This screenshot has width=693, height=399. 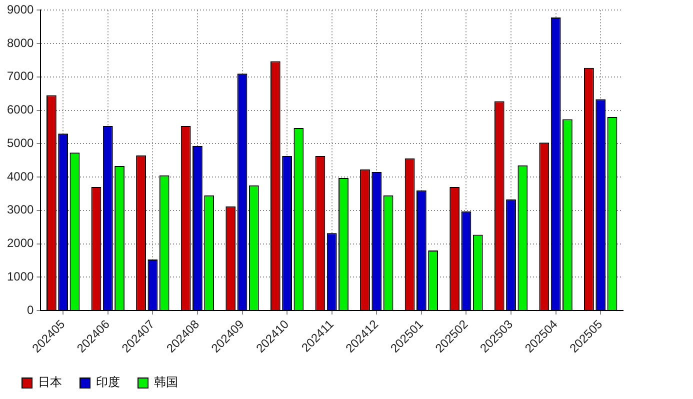 What do you see at coordinates (30, 309) in the screenshot?
I see `y-tick-label: 0` at bounding box center [30, 309].